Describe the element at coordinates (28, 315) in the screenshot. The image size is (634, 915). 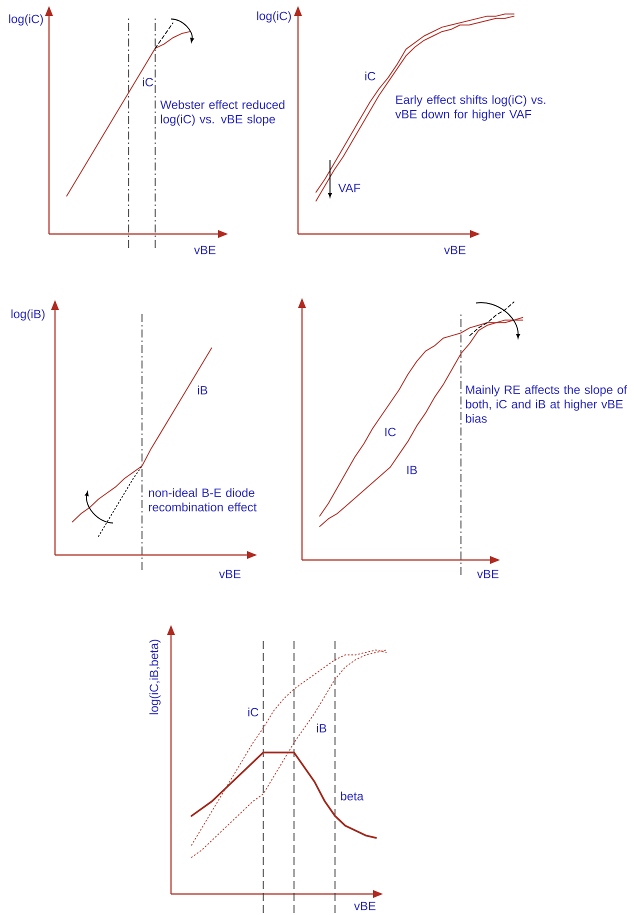
I see `y-axis-title: log(iB)` at that location.